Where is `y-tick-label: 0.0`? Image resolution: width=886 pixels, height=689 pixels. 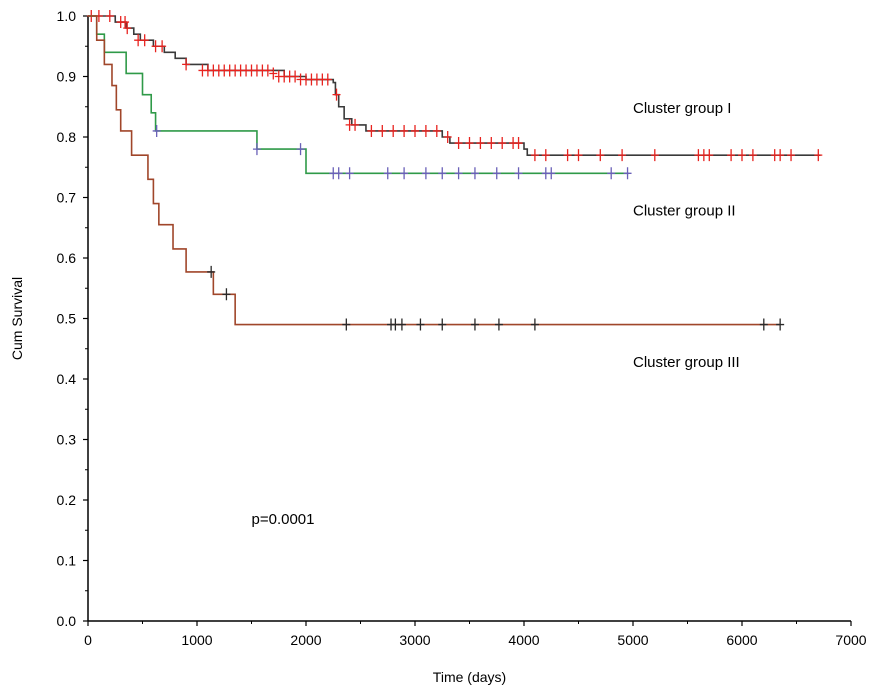
y-tick-label: 0.0 is located at coordinates (67, 621).